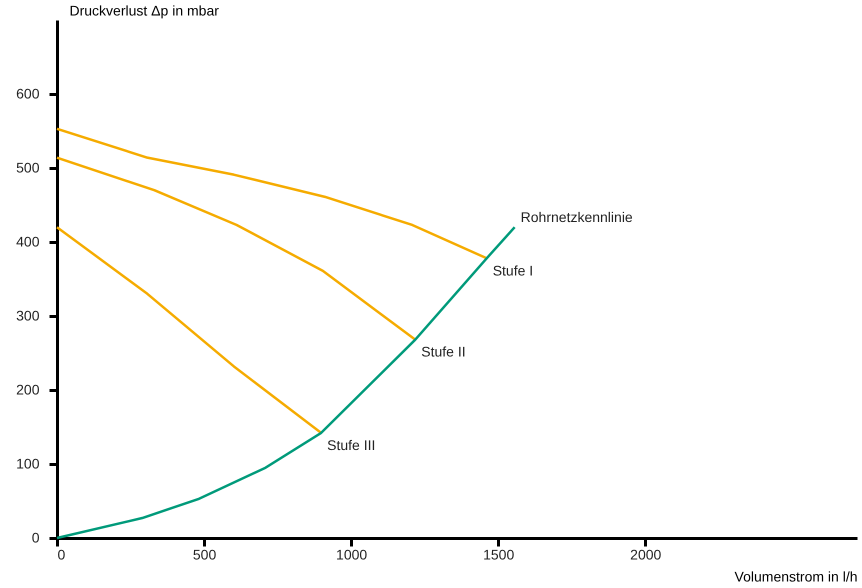 The width and height of the screenshot is (862, 588). What do you see at coordinates (28, 316) in the screenshot?
I see `y-tick-label: 300` at bounding box center [28, 316].